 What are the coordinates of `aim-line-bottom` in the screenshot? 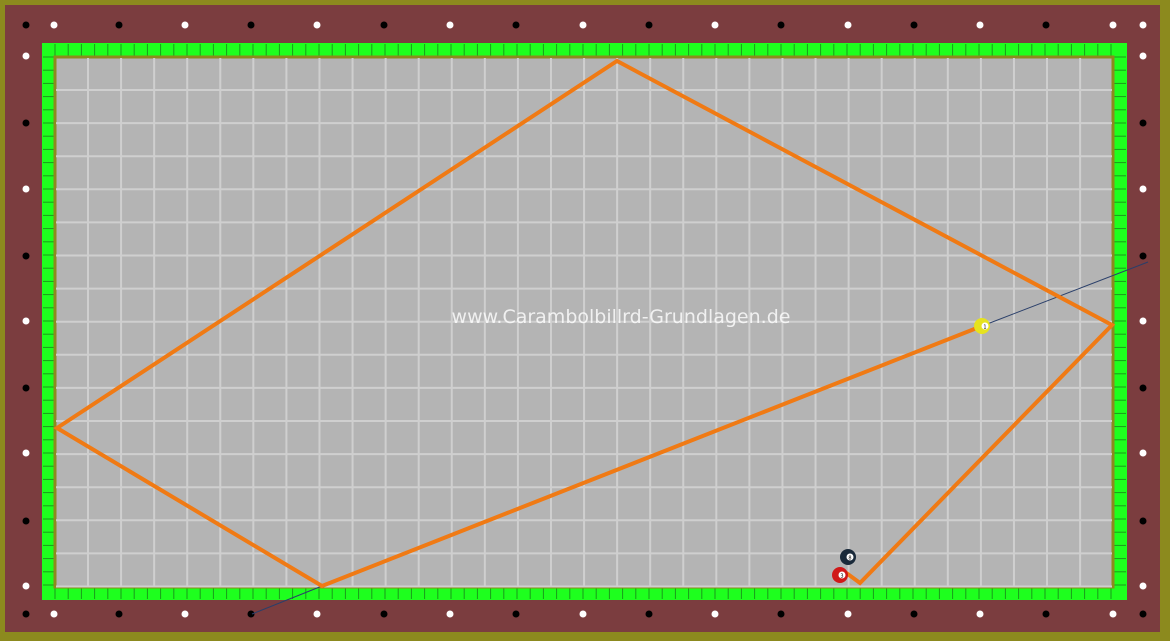 It's located at (287, 600).